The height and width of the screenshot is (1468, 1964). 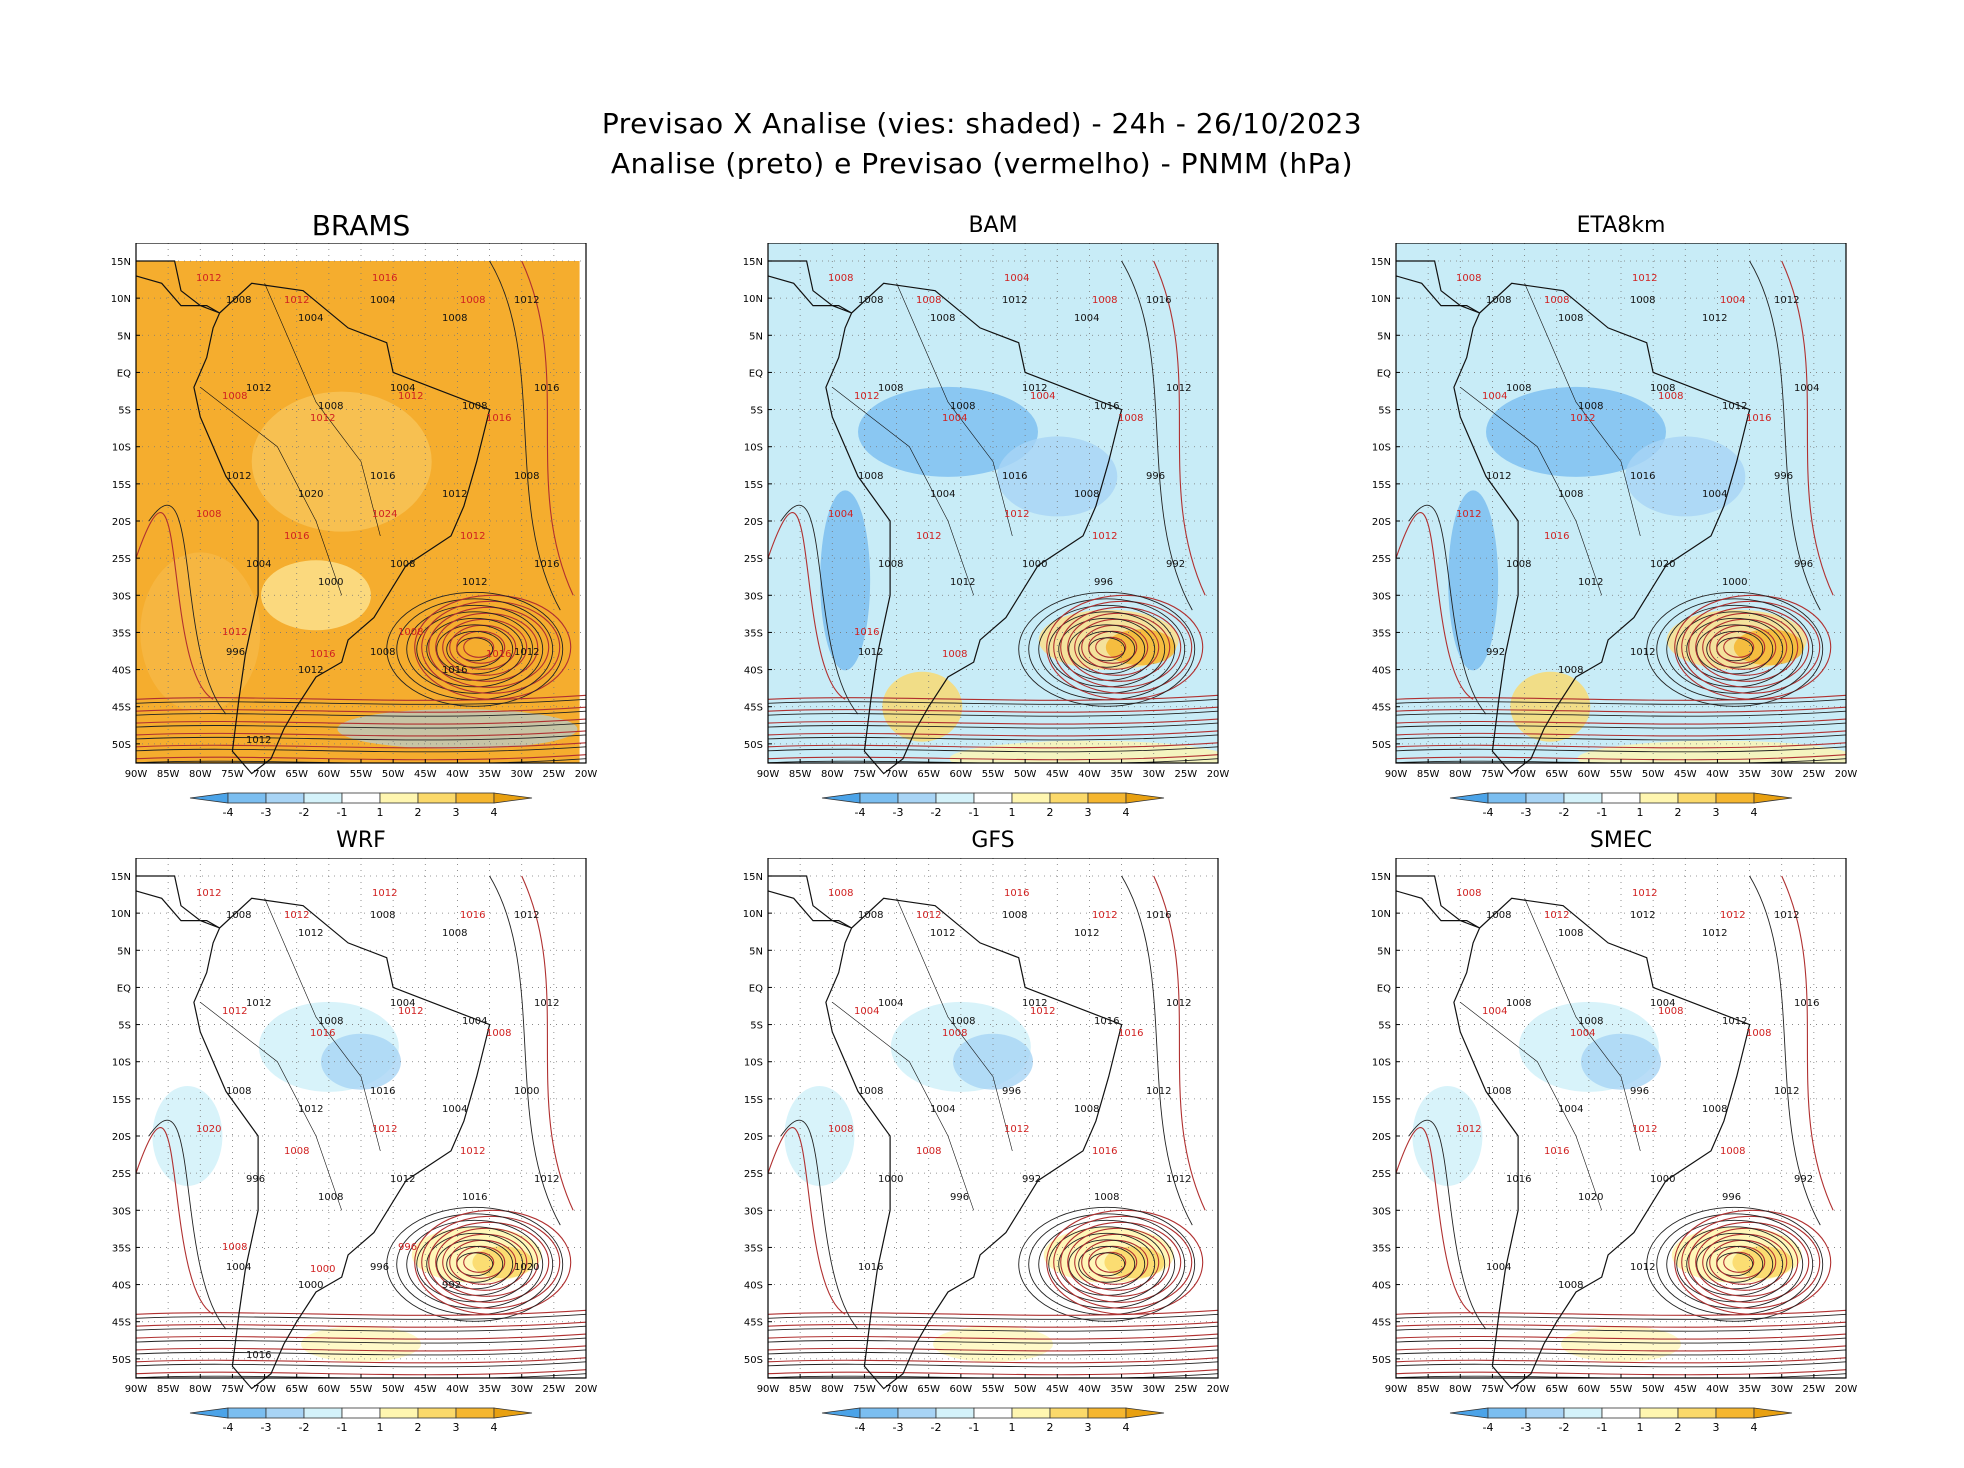 I want to click on analysis-isobar-label: 1020, so click(x=310, y=494).